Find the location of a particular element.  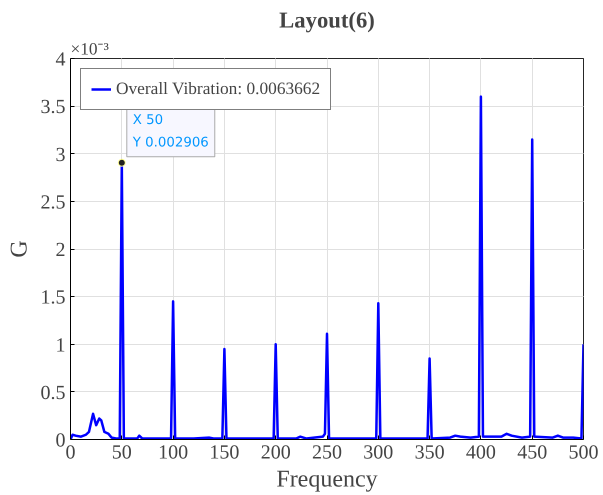

x-tick-label: 500 is located at coordinates (583, 453).